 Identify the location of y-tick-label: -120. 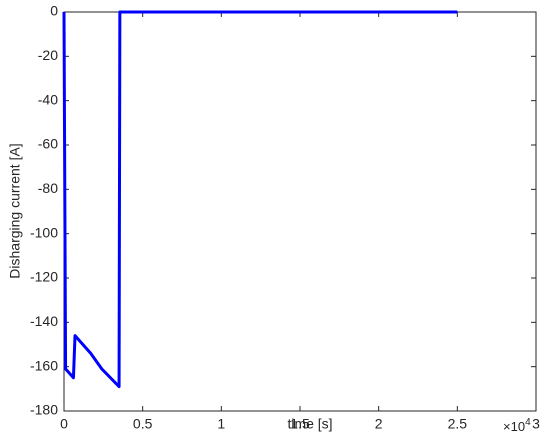
(44, 277).